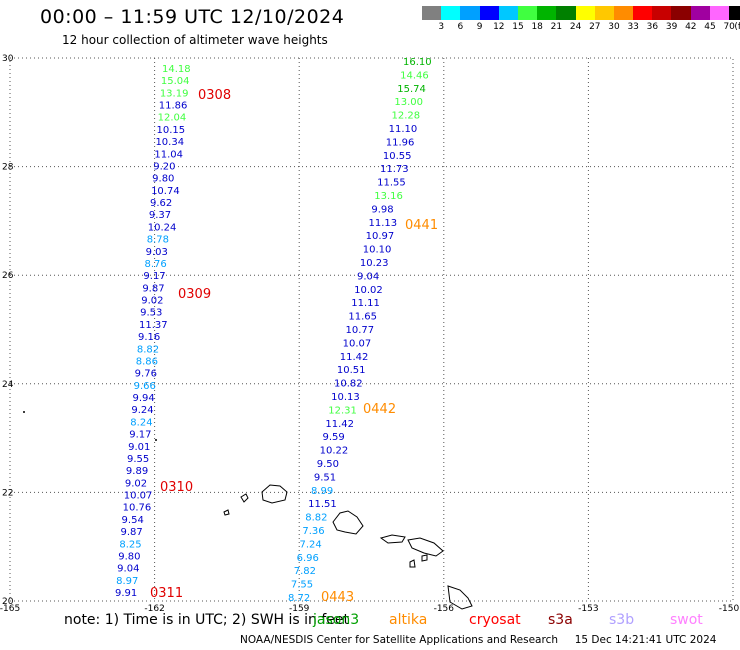 The height and width of the screenshot is (650, 740). Describe the element at coordinates (368, 290) in the screenshot. I see `track2-swh-value: 10.02` at that location.